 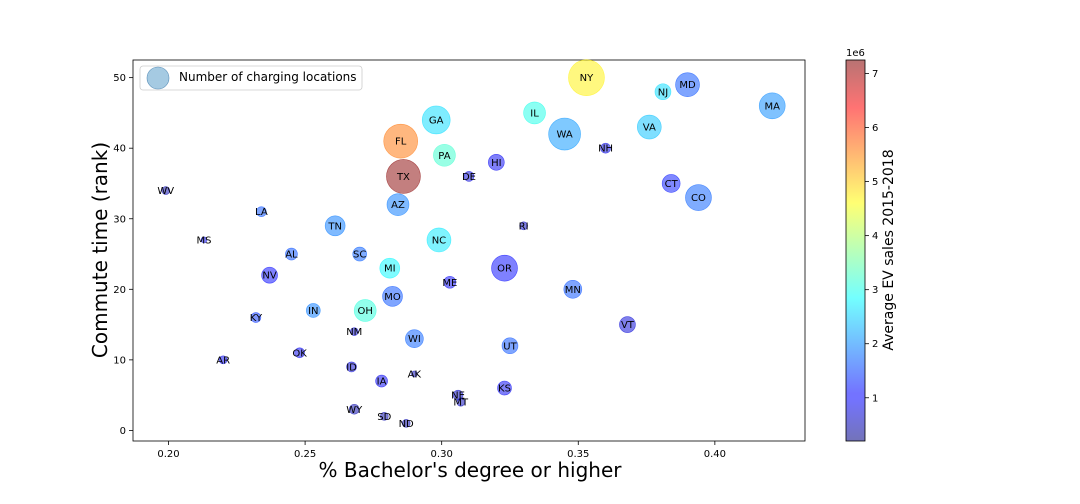 I want to click on point-vt: VT, so click(x=627, y=324).